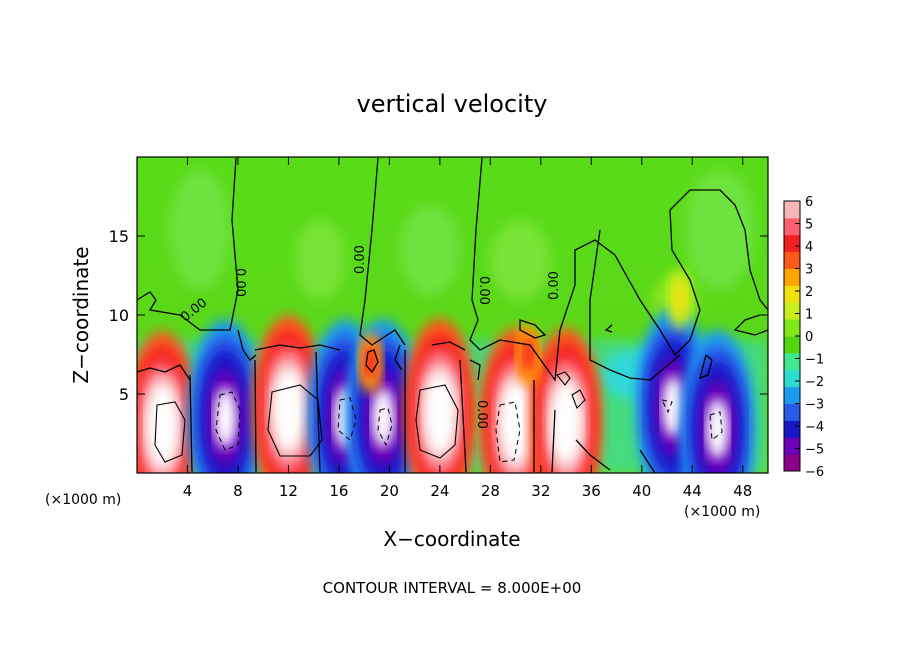 This screenshot has height=654, width=904. Describe the element at coordinates (81, 314) in the screenshot. I see `y-axis-label: Z−coordinate` at that location.